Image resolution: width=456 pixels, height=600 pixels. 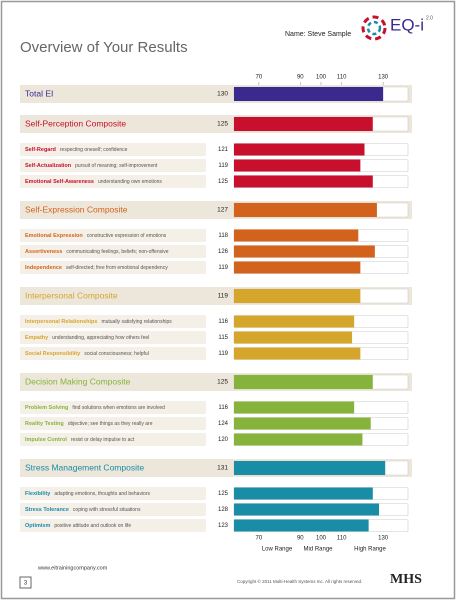 I want to click on score: 118, so click(x=223, y=236).